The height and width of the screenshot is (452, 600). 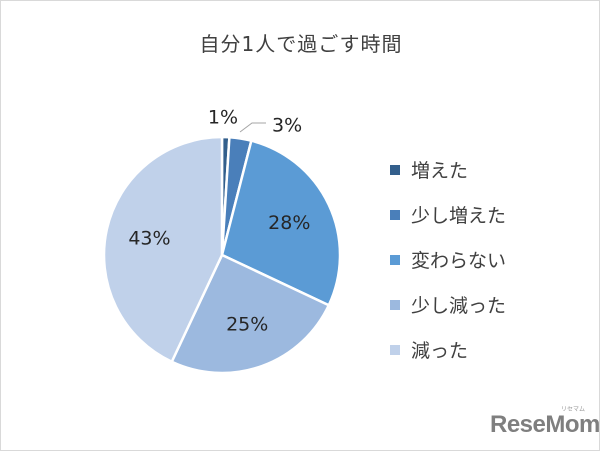 What do you see at coordinates (223, 118) in the screenshot?
I see `data-label-1: 1%` at bounding box center [223, 118].